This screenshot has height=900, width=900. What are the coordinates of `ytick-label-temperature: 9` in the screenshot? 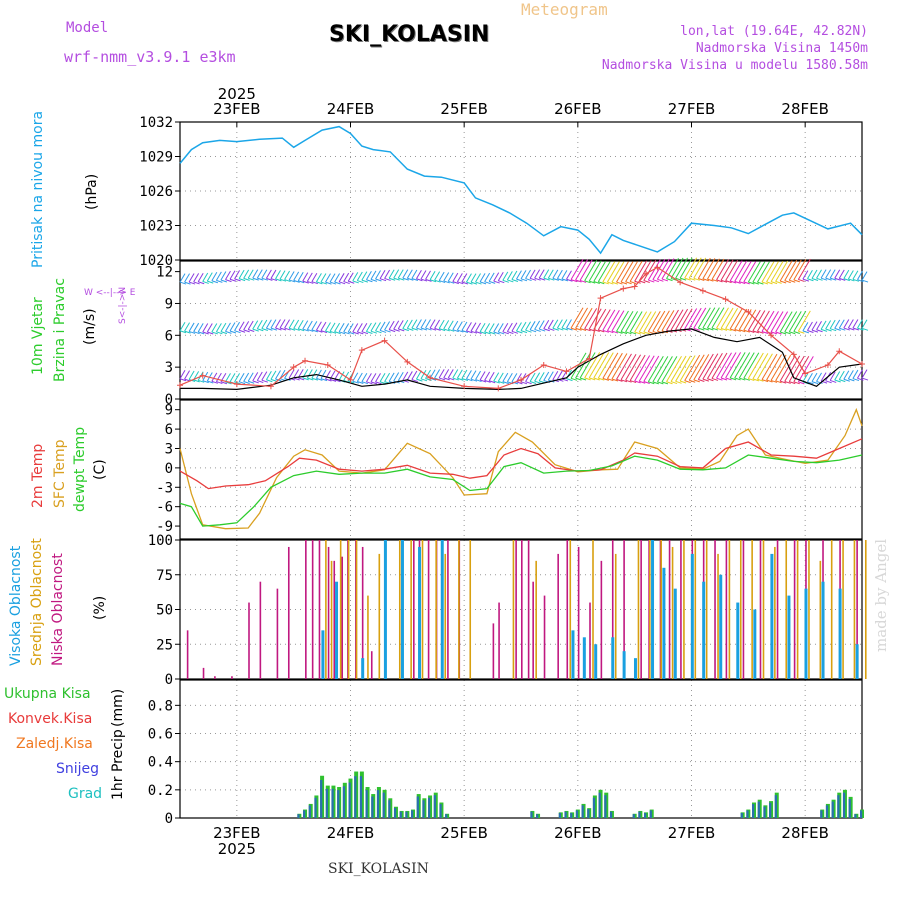 It's located at (169, 411).